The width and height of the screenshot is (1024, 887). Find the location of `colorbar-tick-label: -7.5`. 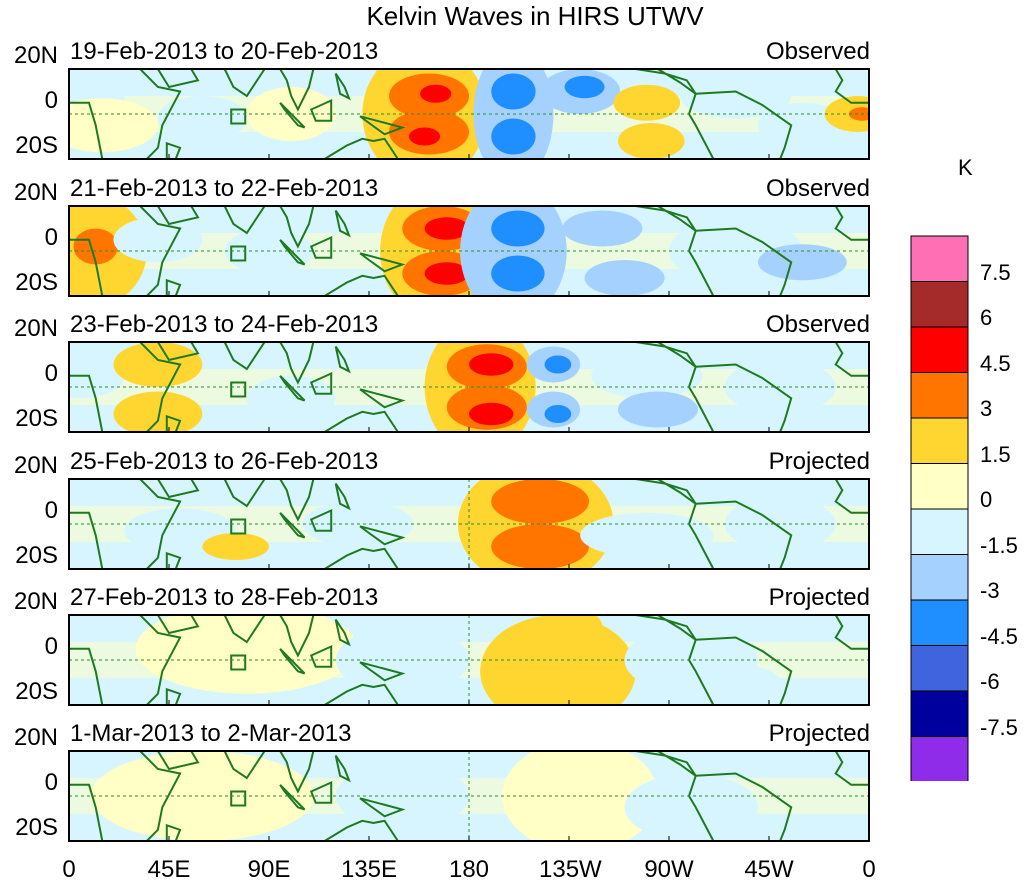

colorbar-tick-label: -7.5 is located at coordinates (999, 727).